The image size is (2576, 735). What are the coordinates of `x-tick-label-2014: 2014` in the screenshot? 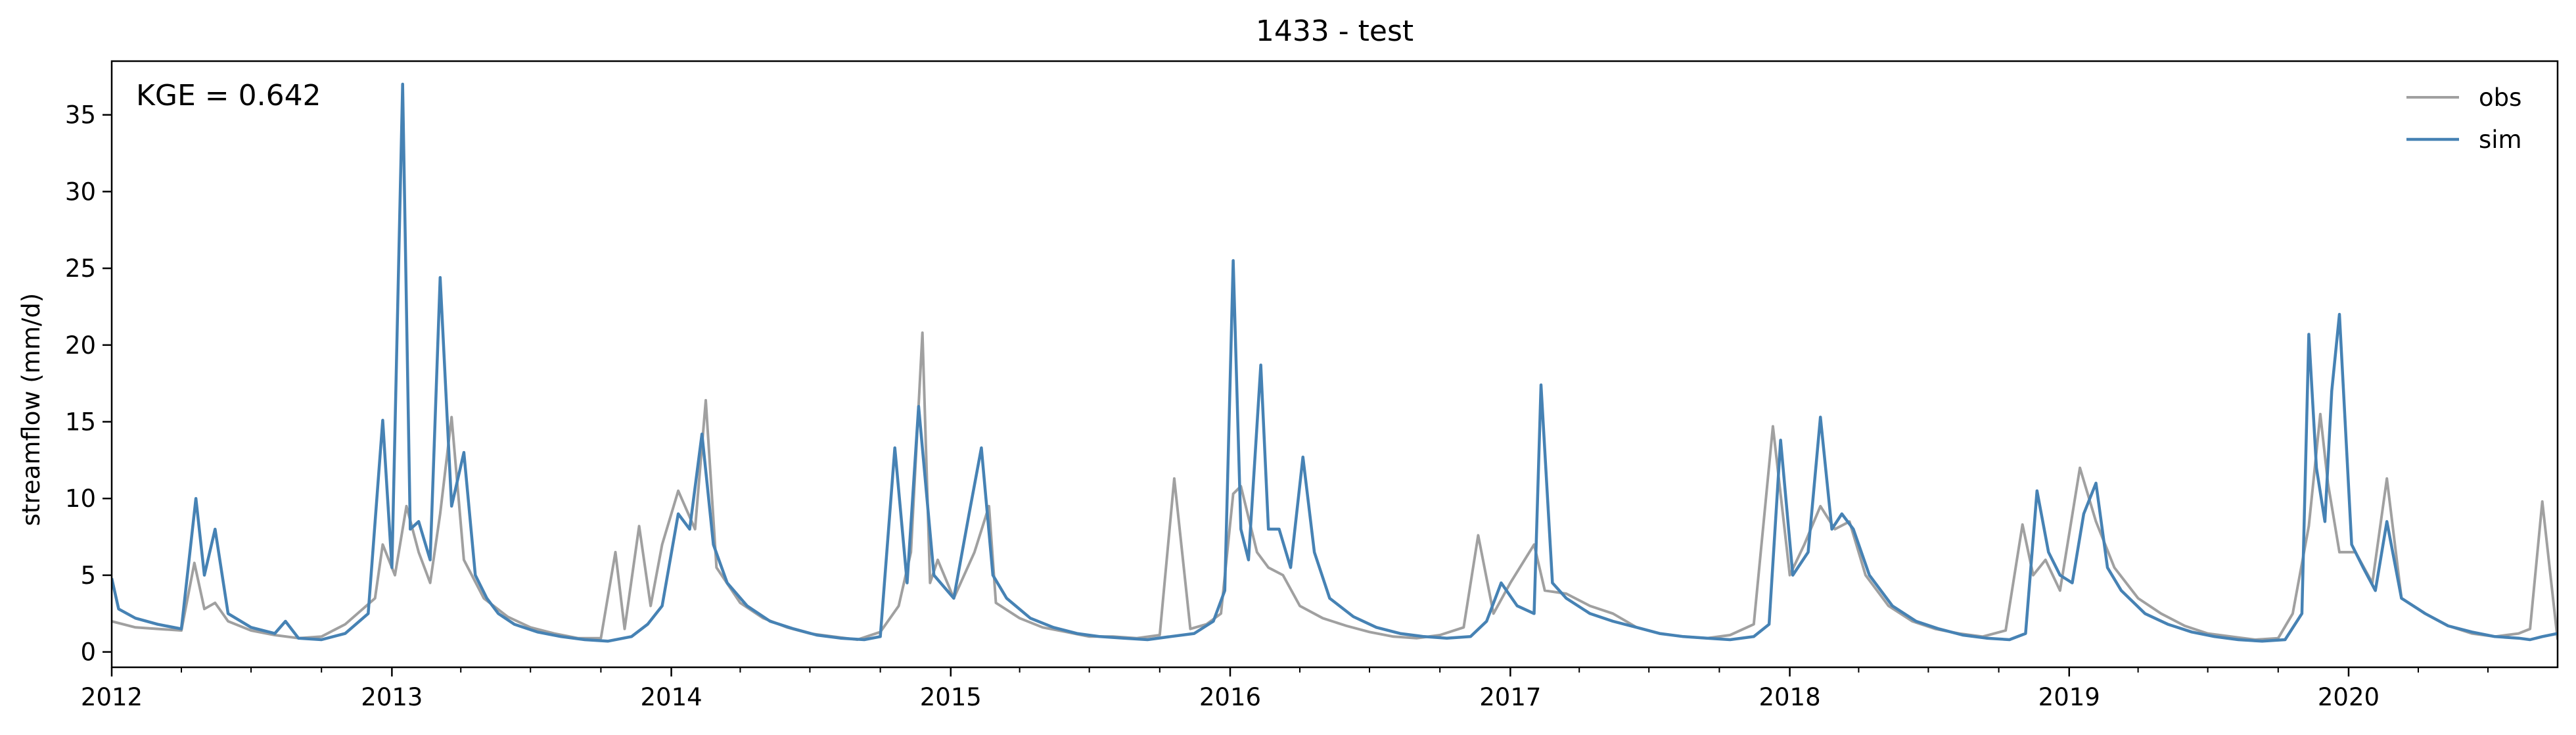 It's located at (671, 697).